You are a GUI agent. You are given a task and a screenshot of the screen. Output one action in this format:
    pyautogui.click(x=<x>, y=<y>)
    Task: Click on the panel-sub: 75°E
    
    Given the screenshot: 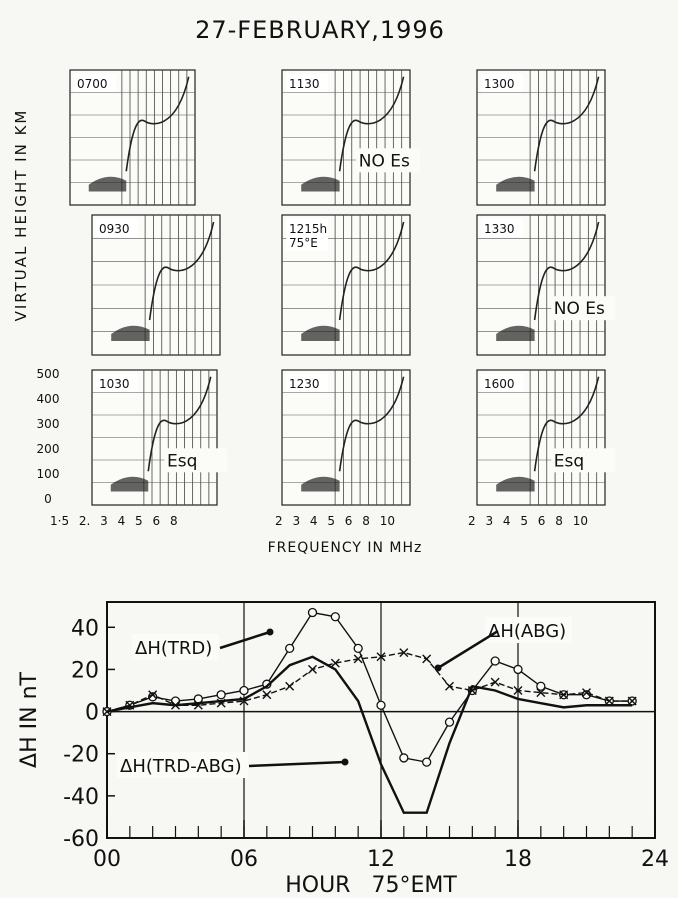 What is the action you would take?
    pyautogui.click(x=303, y=243)
    